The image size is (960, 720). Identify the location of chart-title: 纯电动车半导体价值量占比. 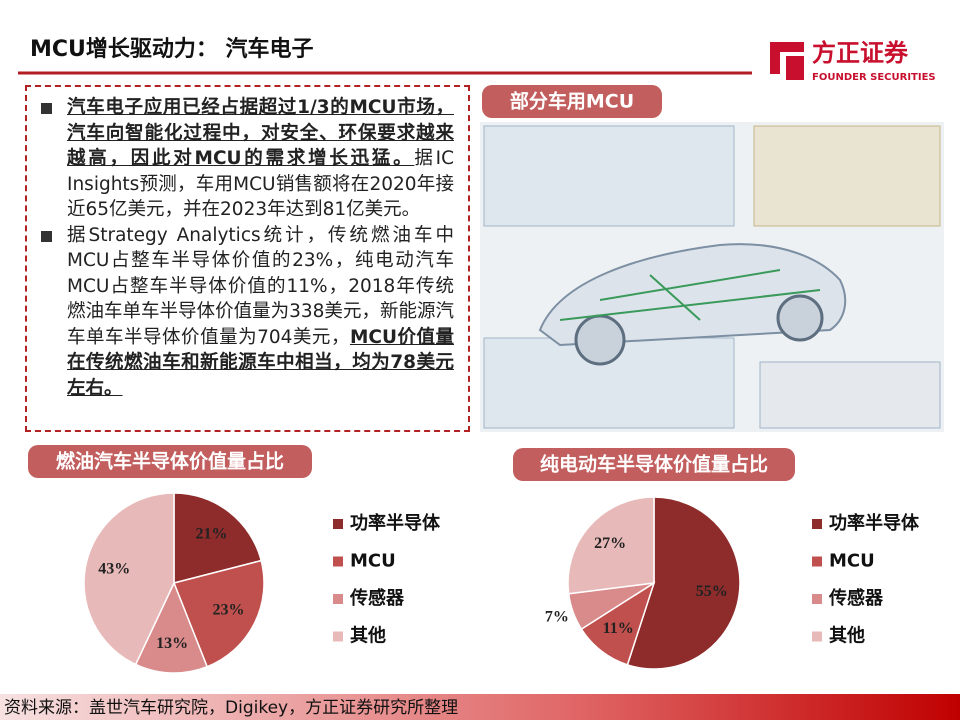
(654, 464).